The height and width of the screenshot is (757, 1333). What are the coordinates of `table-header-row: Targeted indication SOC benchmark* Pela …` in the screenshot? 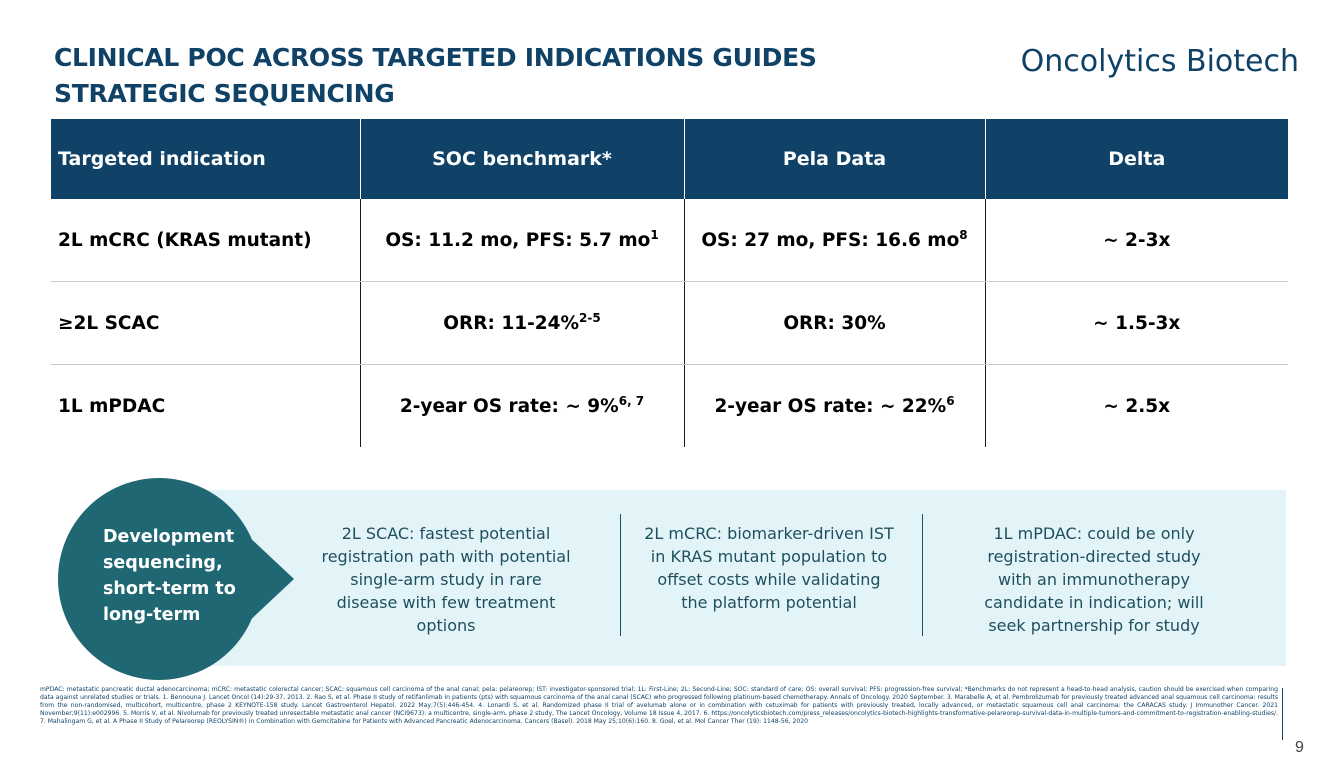 It's located at (669, 159).